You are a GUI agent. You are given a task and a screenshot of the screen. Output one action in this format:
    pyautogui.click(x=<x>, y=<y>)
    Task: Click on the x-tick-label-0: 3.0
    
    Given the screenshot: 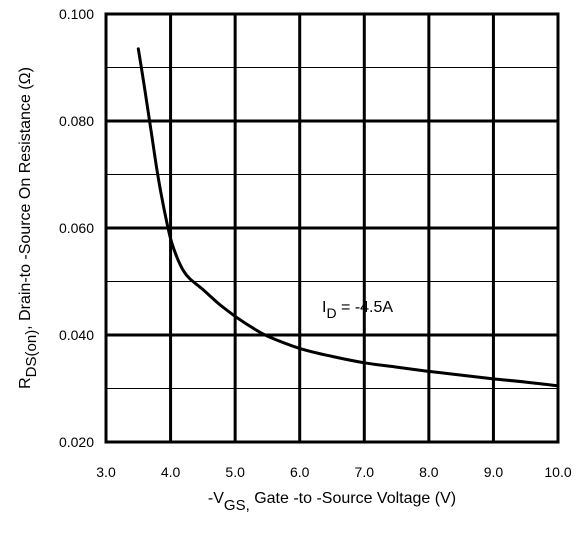 What is the action you would take?
    pyautogui.click(x=106, y=472)
    